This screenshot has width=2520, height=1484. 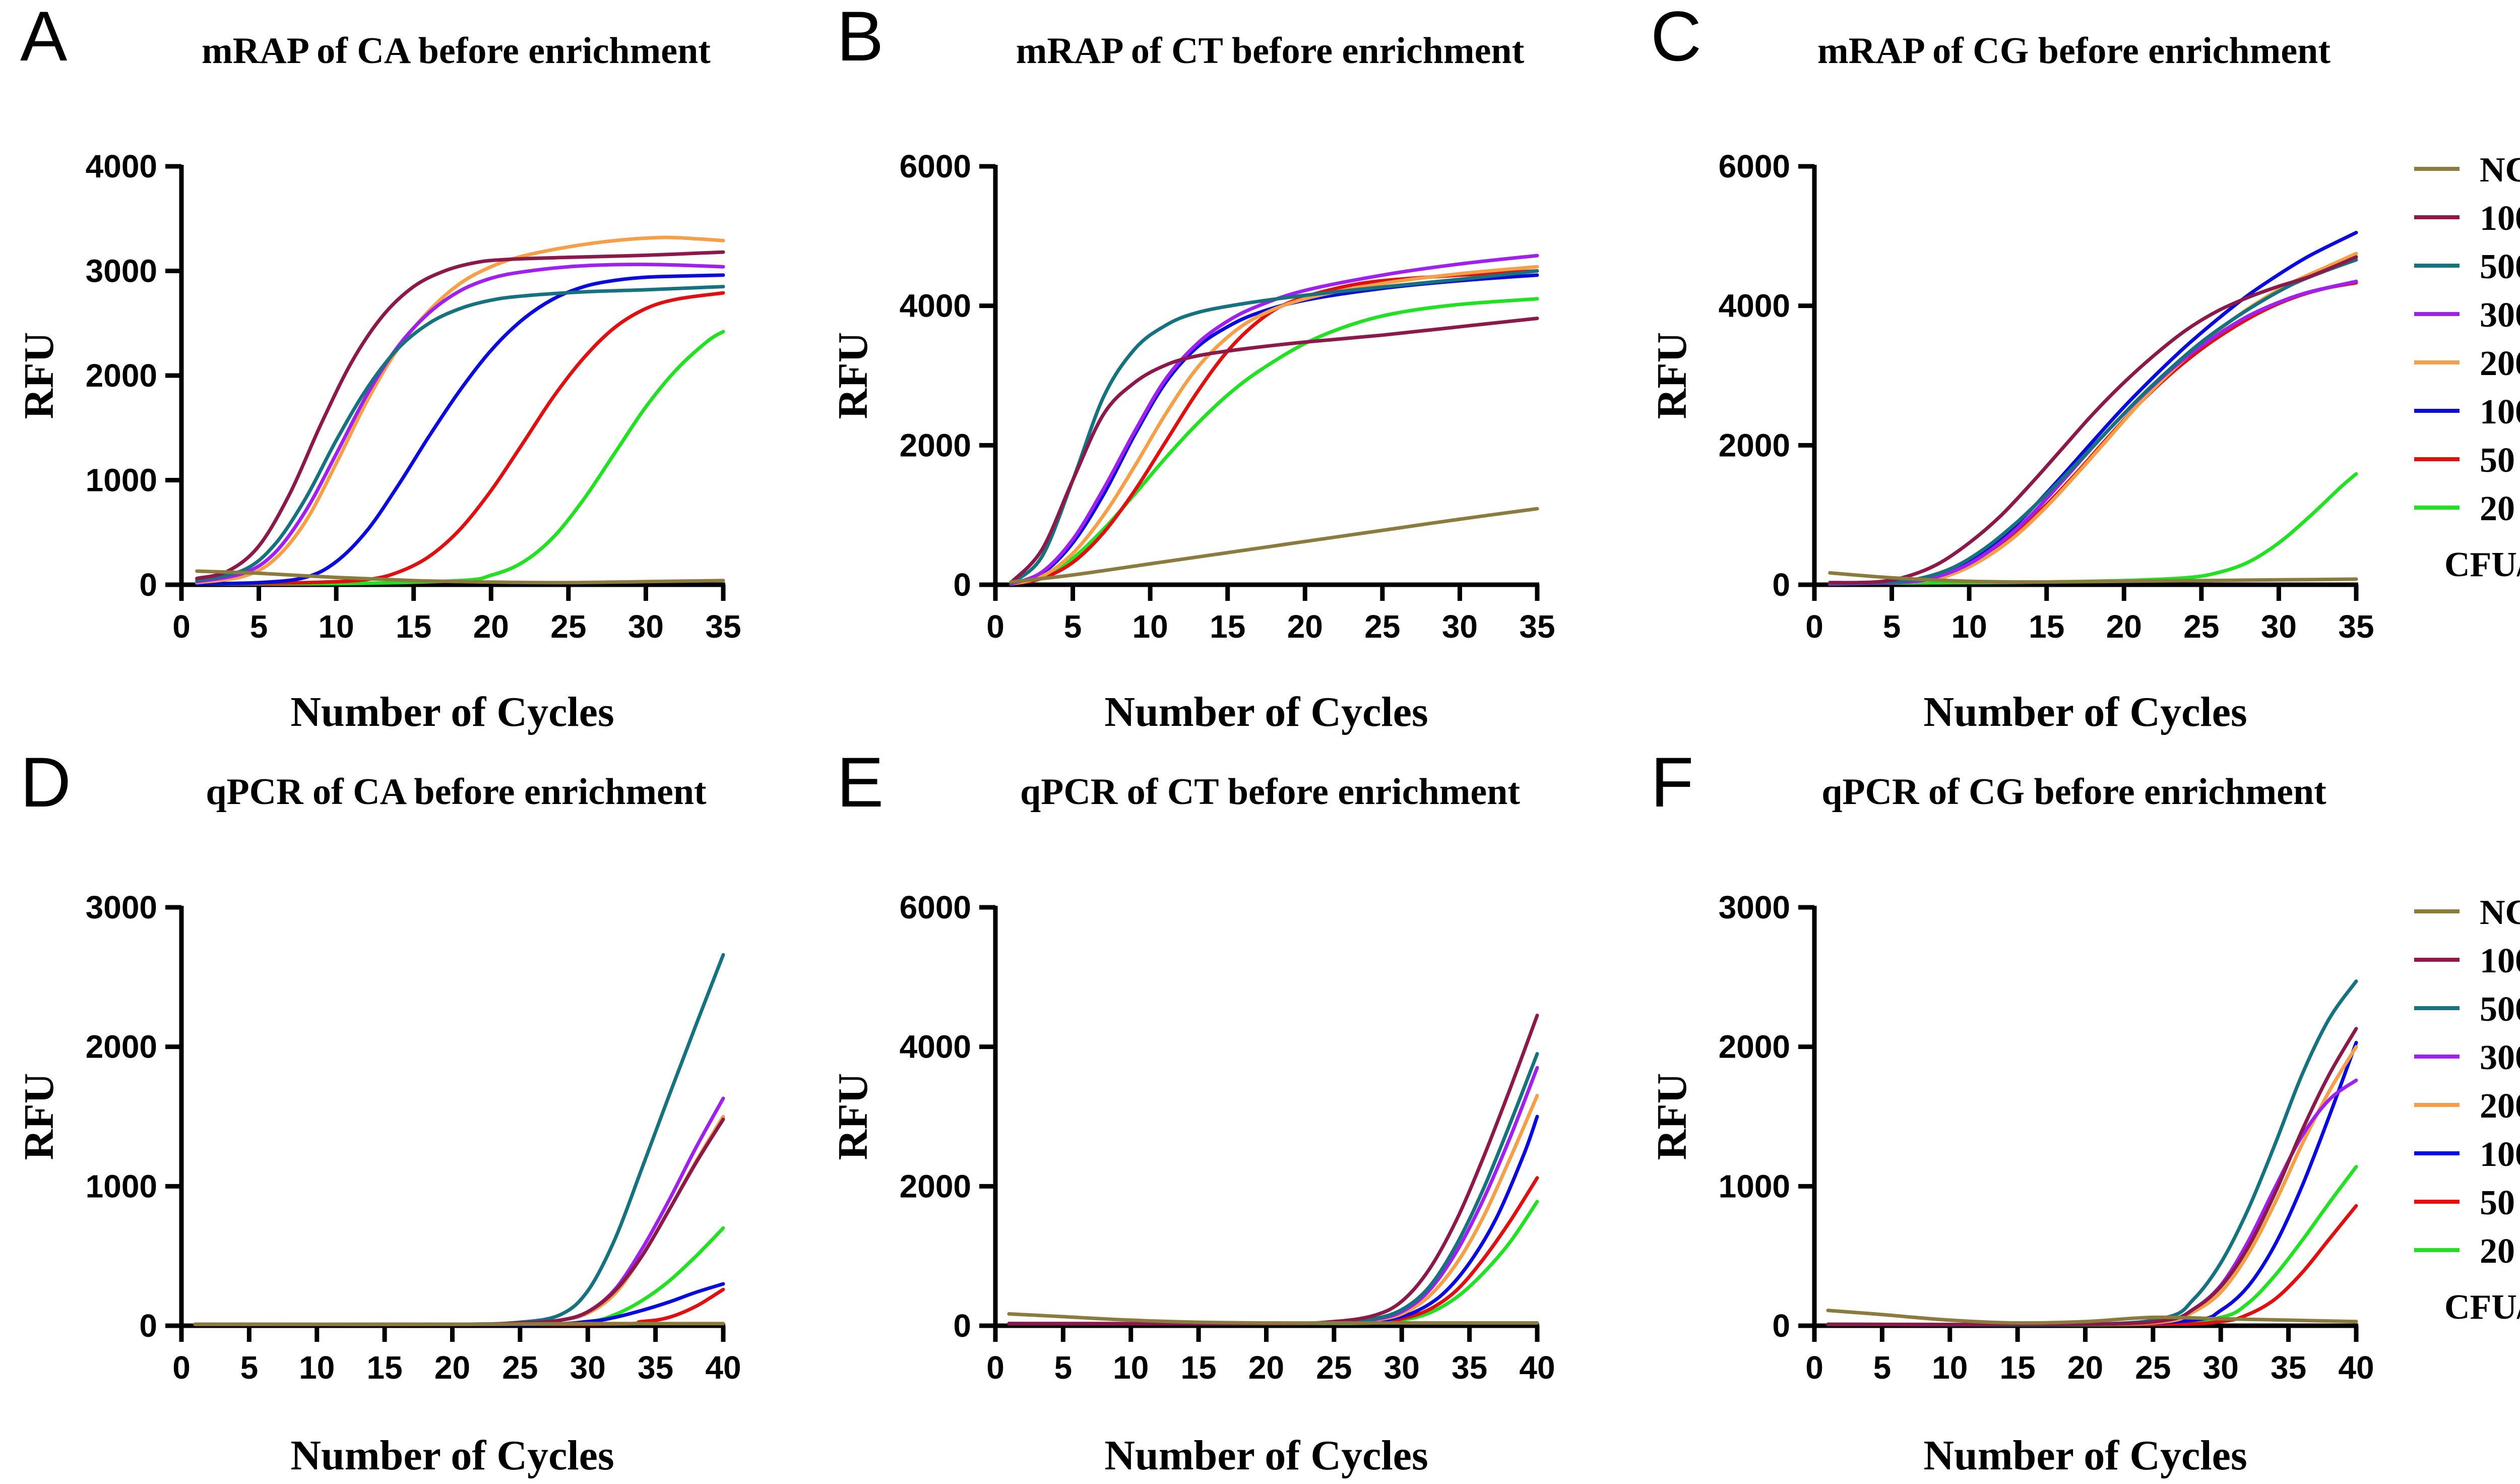 I want to click on legend: NC 1000 500 300 200 100 50 20 CFU/mL, so click(x=2467, y=1110).